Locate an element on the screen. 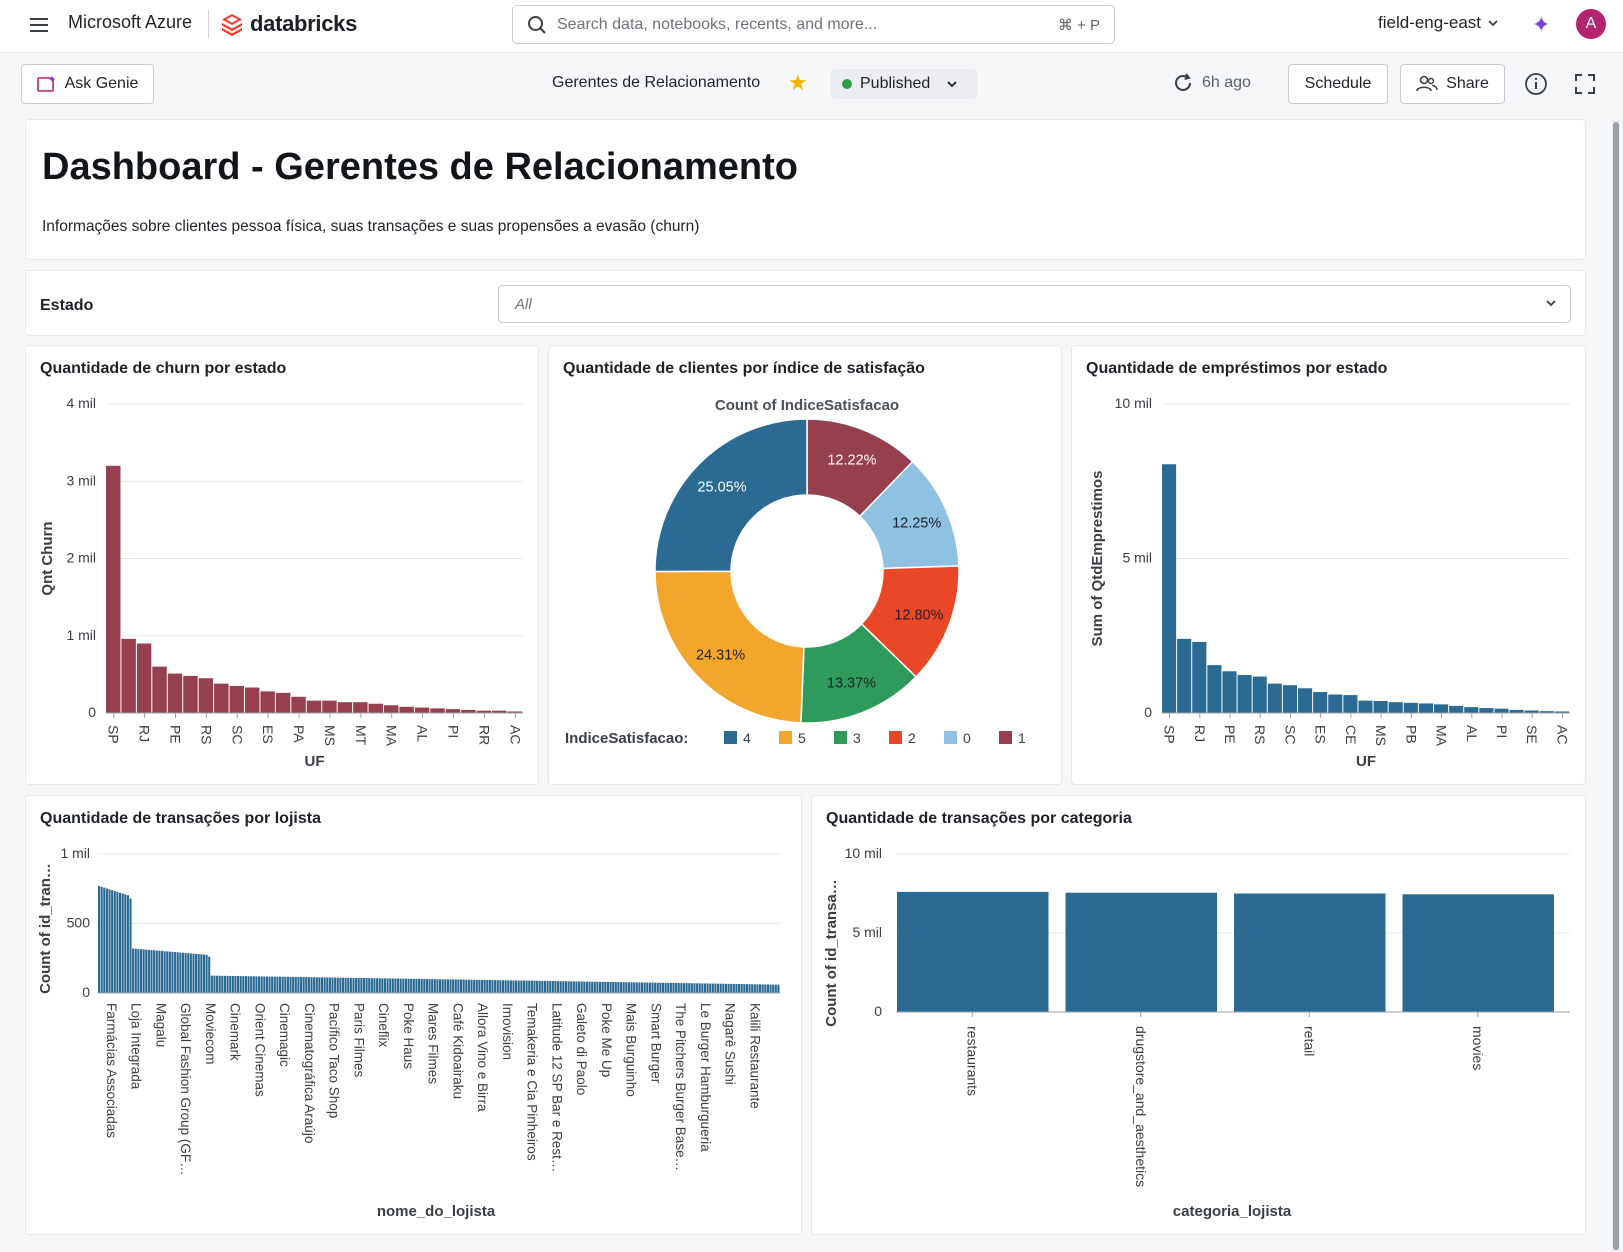  pie-slice-label: 12.25% is located at coordinates (916, 523).